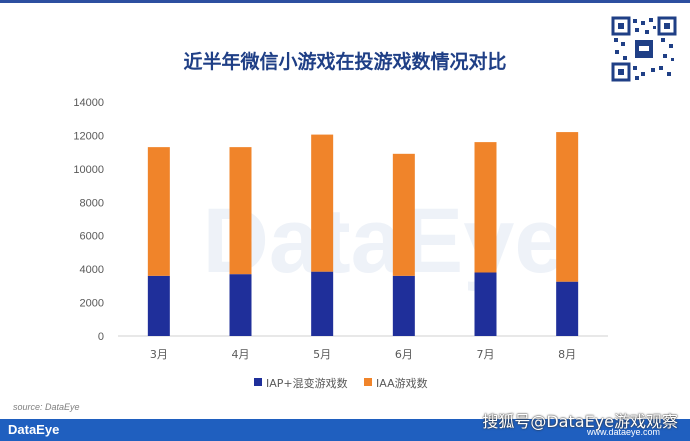  Describe the element at coordinates (46, 407) in the screenshot. I see `source-note: source: DataEye` at that location.